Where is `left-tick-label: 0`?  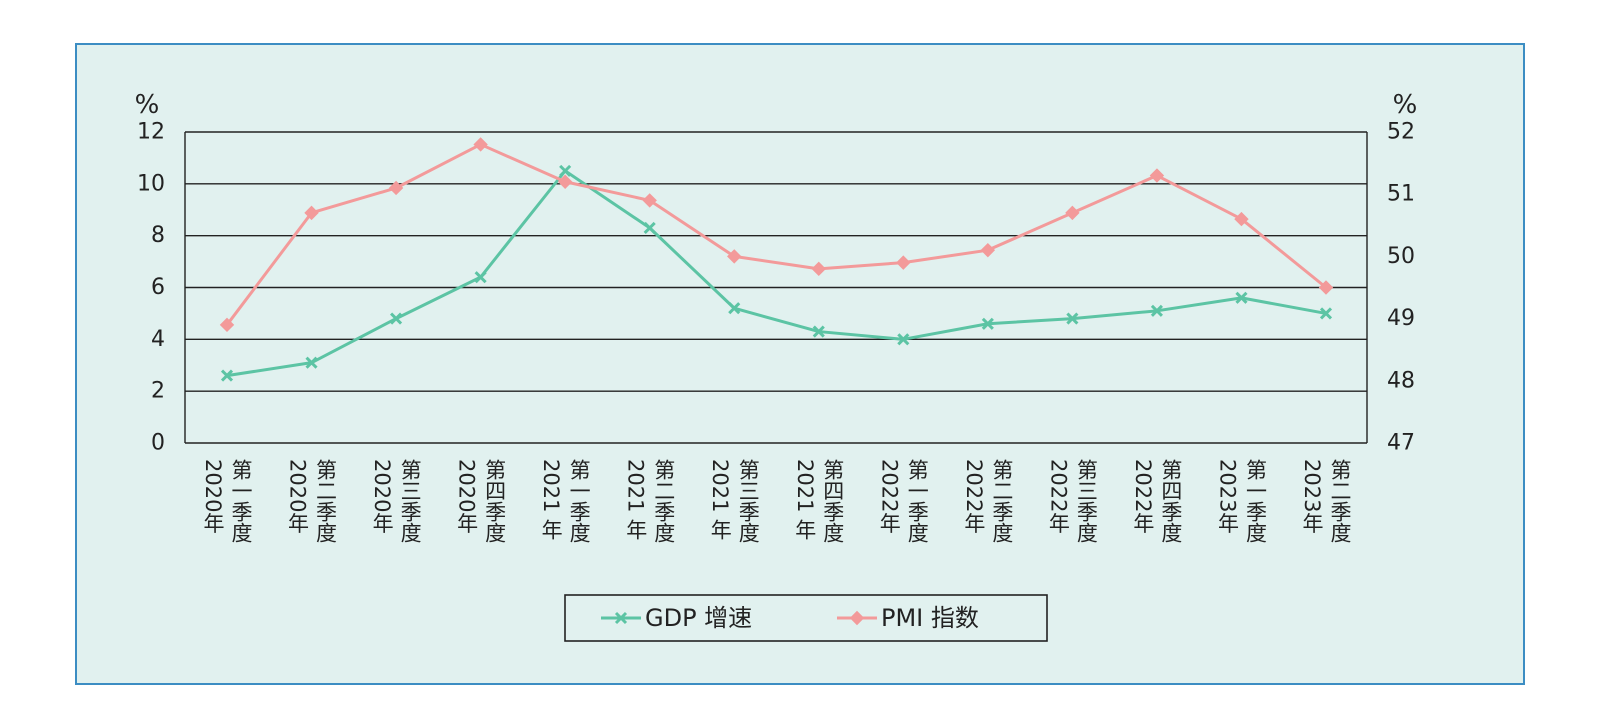
left-tick-label: 0 is located at coordinates (158, 443).